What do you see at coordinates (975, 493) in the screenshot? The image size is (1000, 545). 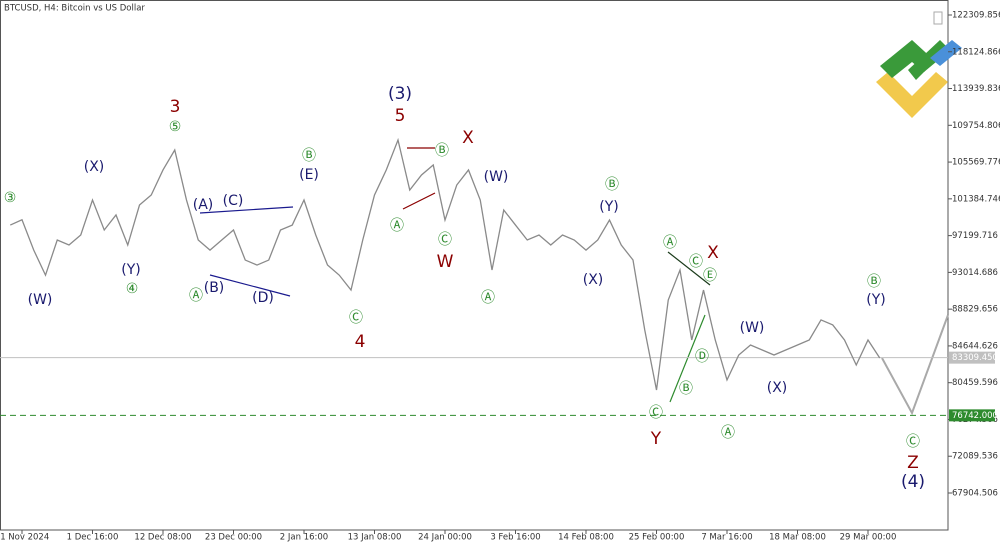 I see `y-tick-label: 67904.506` at bounding box center [975, 493].